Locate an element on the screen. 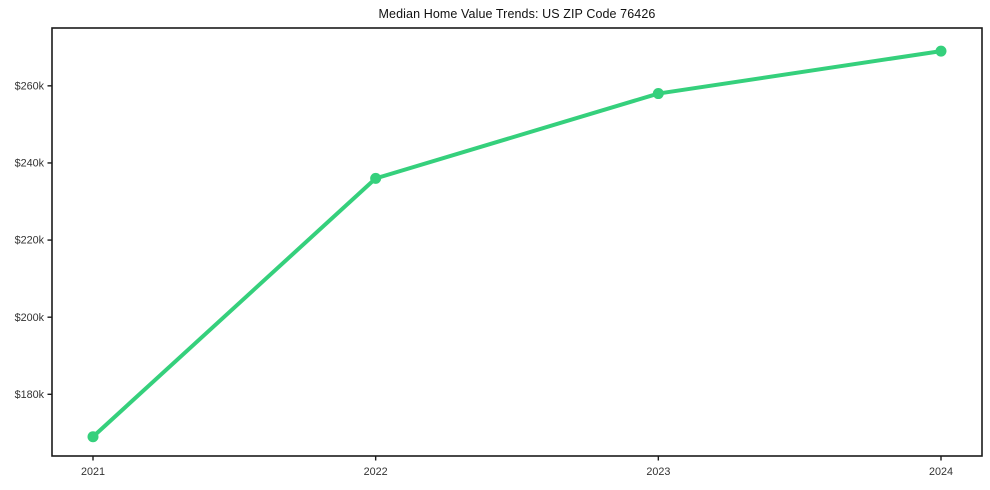 The width and height of the screenshot is (990, 490). data-point-2022 is located at coordinates (376, 178).